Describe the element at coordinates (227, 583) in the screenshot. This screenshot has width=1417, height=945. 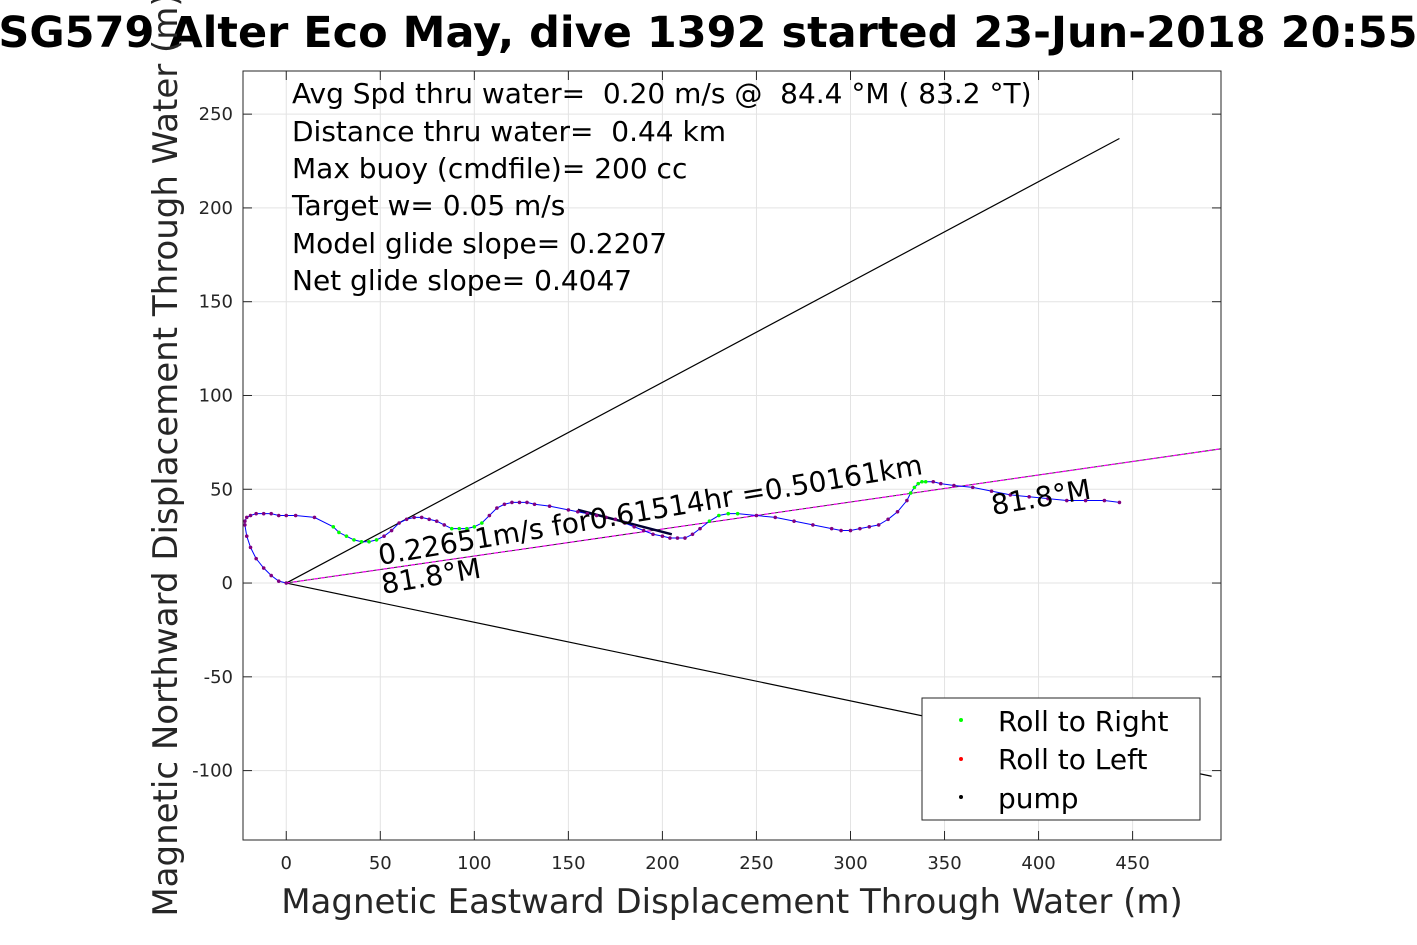
I see `y-tick-label: 0` at that location.